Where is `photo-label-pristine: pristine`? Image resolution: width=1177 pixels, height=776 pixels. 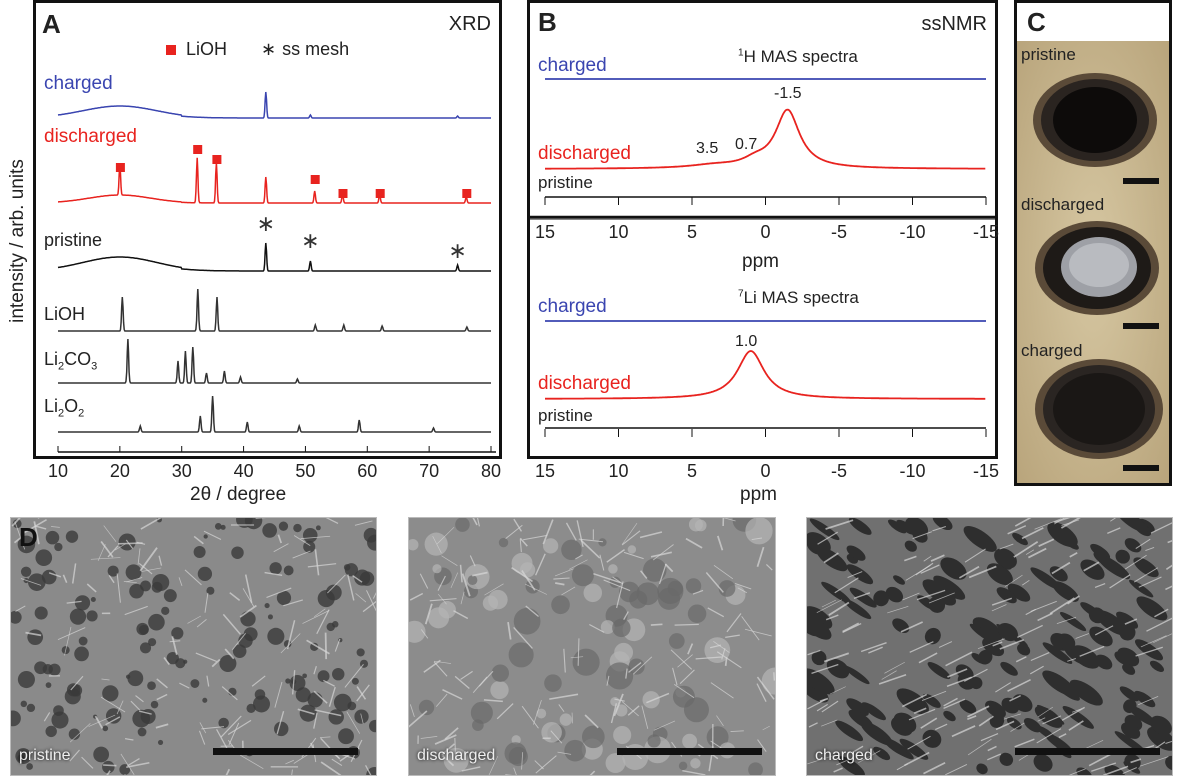
photo-label-pristine: pristine is located at coordinates (1048, 54).